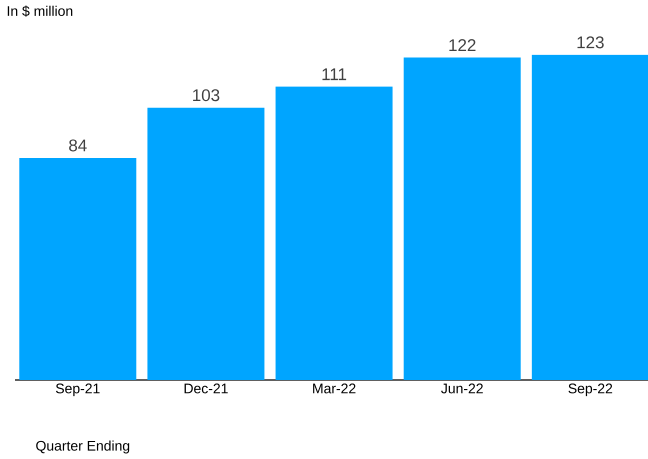 Image resolution: width=648 pixels, height=459 pixels. Describe the element at coordinates (334, 74) in the screenshot. I see `data-label: 111` at that location.